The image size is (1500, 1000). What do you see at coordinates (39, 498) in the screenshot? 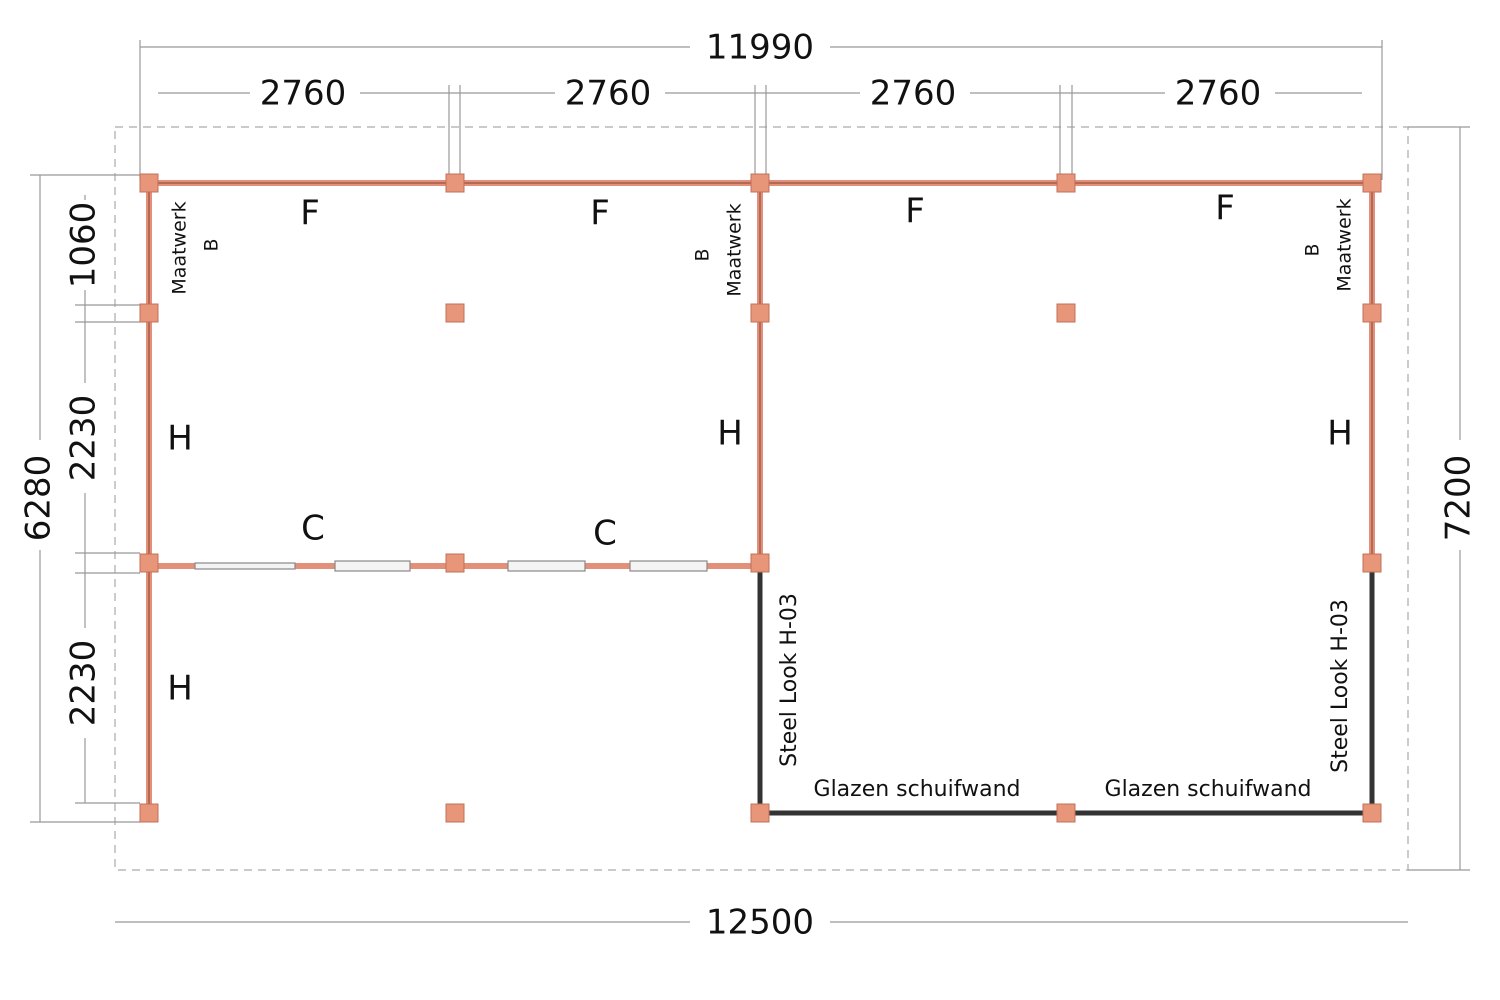
I see `dimension: 6280` at bounding box center [39, 498].